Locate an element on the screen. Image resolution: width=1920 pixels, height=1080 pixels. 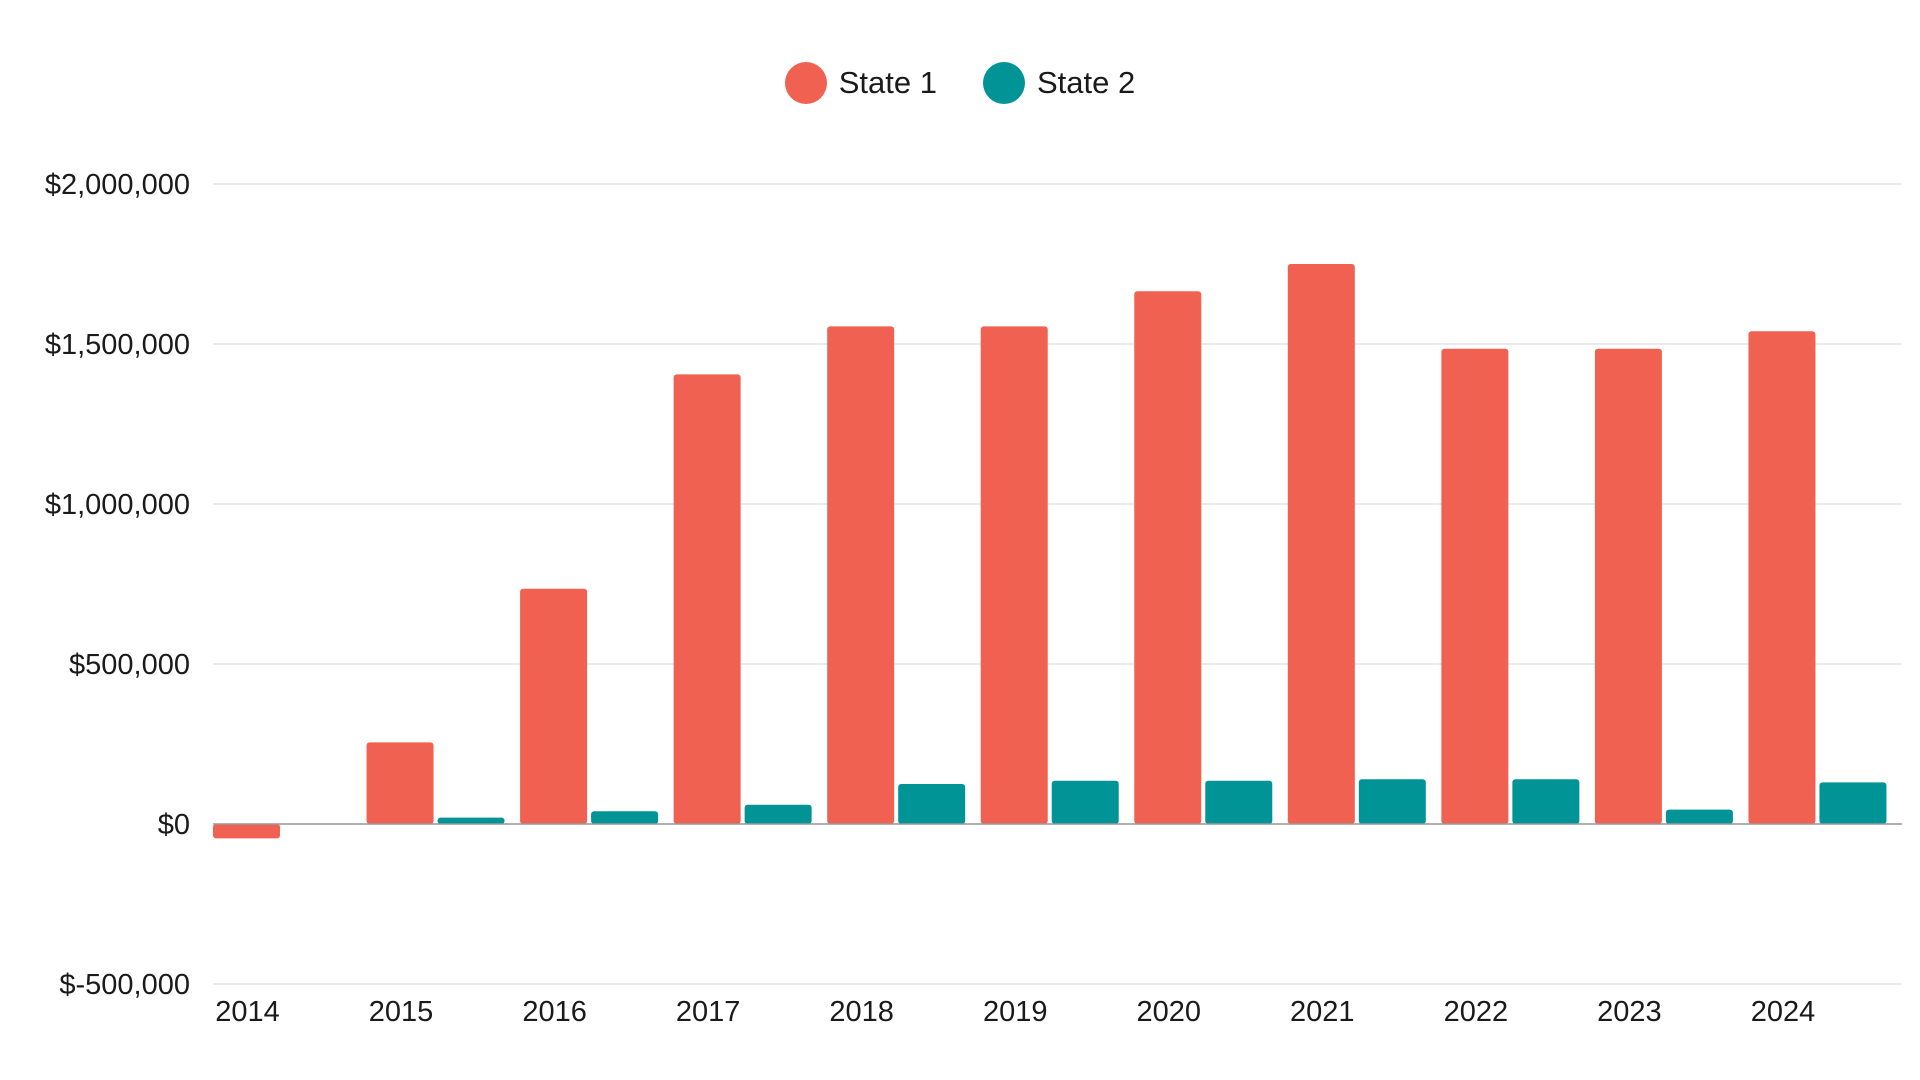
bar-state-1-2022 is located at coordinates (1475, 586).